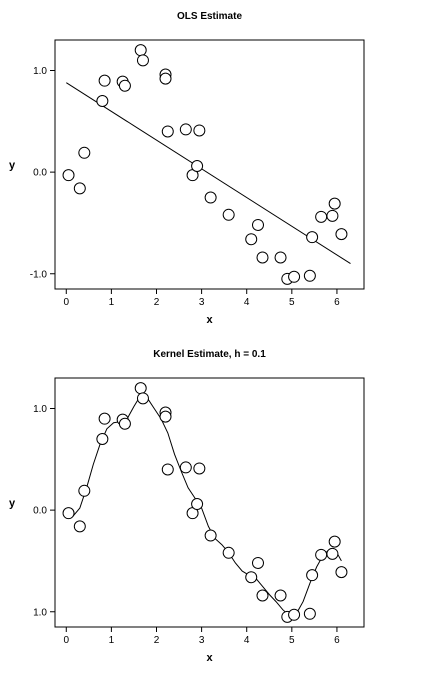 This screenshot has width=422, height=680. I want to click on chart-title: OLS Estimate, so click(209, 16).